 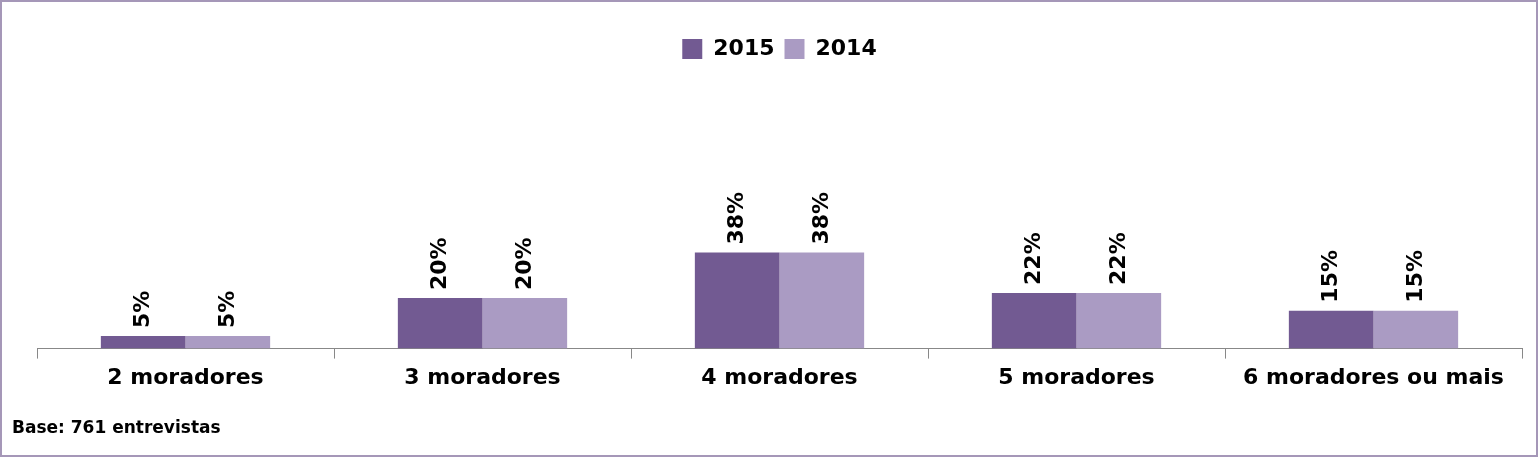 What do you see at coordinates (1076, 376) in the screenshot?
I see `x-tick-label: 5 moradores` at bounding box center [1076, 376].